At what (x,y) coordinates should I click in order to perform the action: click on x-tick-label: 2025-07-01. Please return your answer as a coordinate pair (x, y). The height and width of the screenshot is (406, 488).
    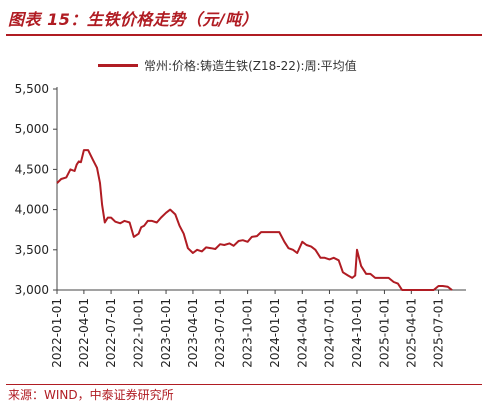
    Looking at the image, I should click on (439, 333).